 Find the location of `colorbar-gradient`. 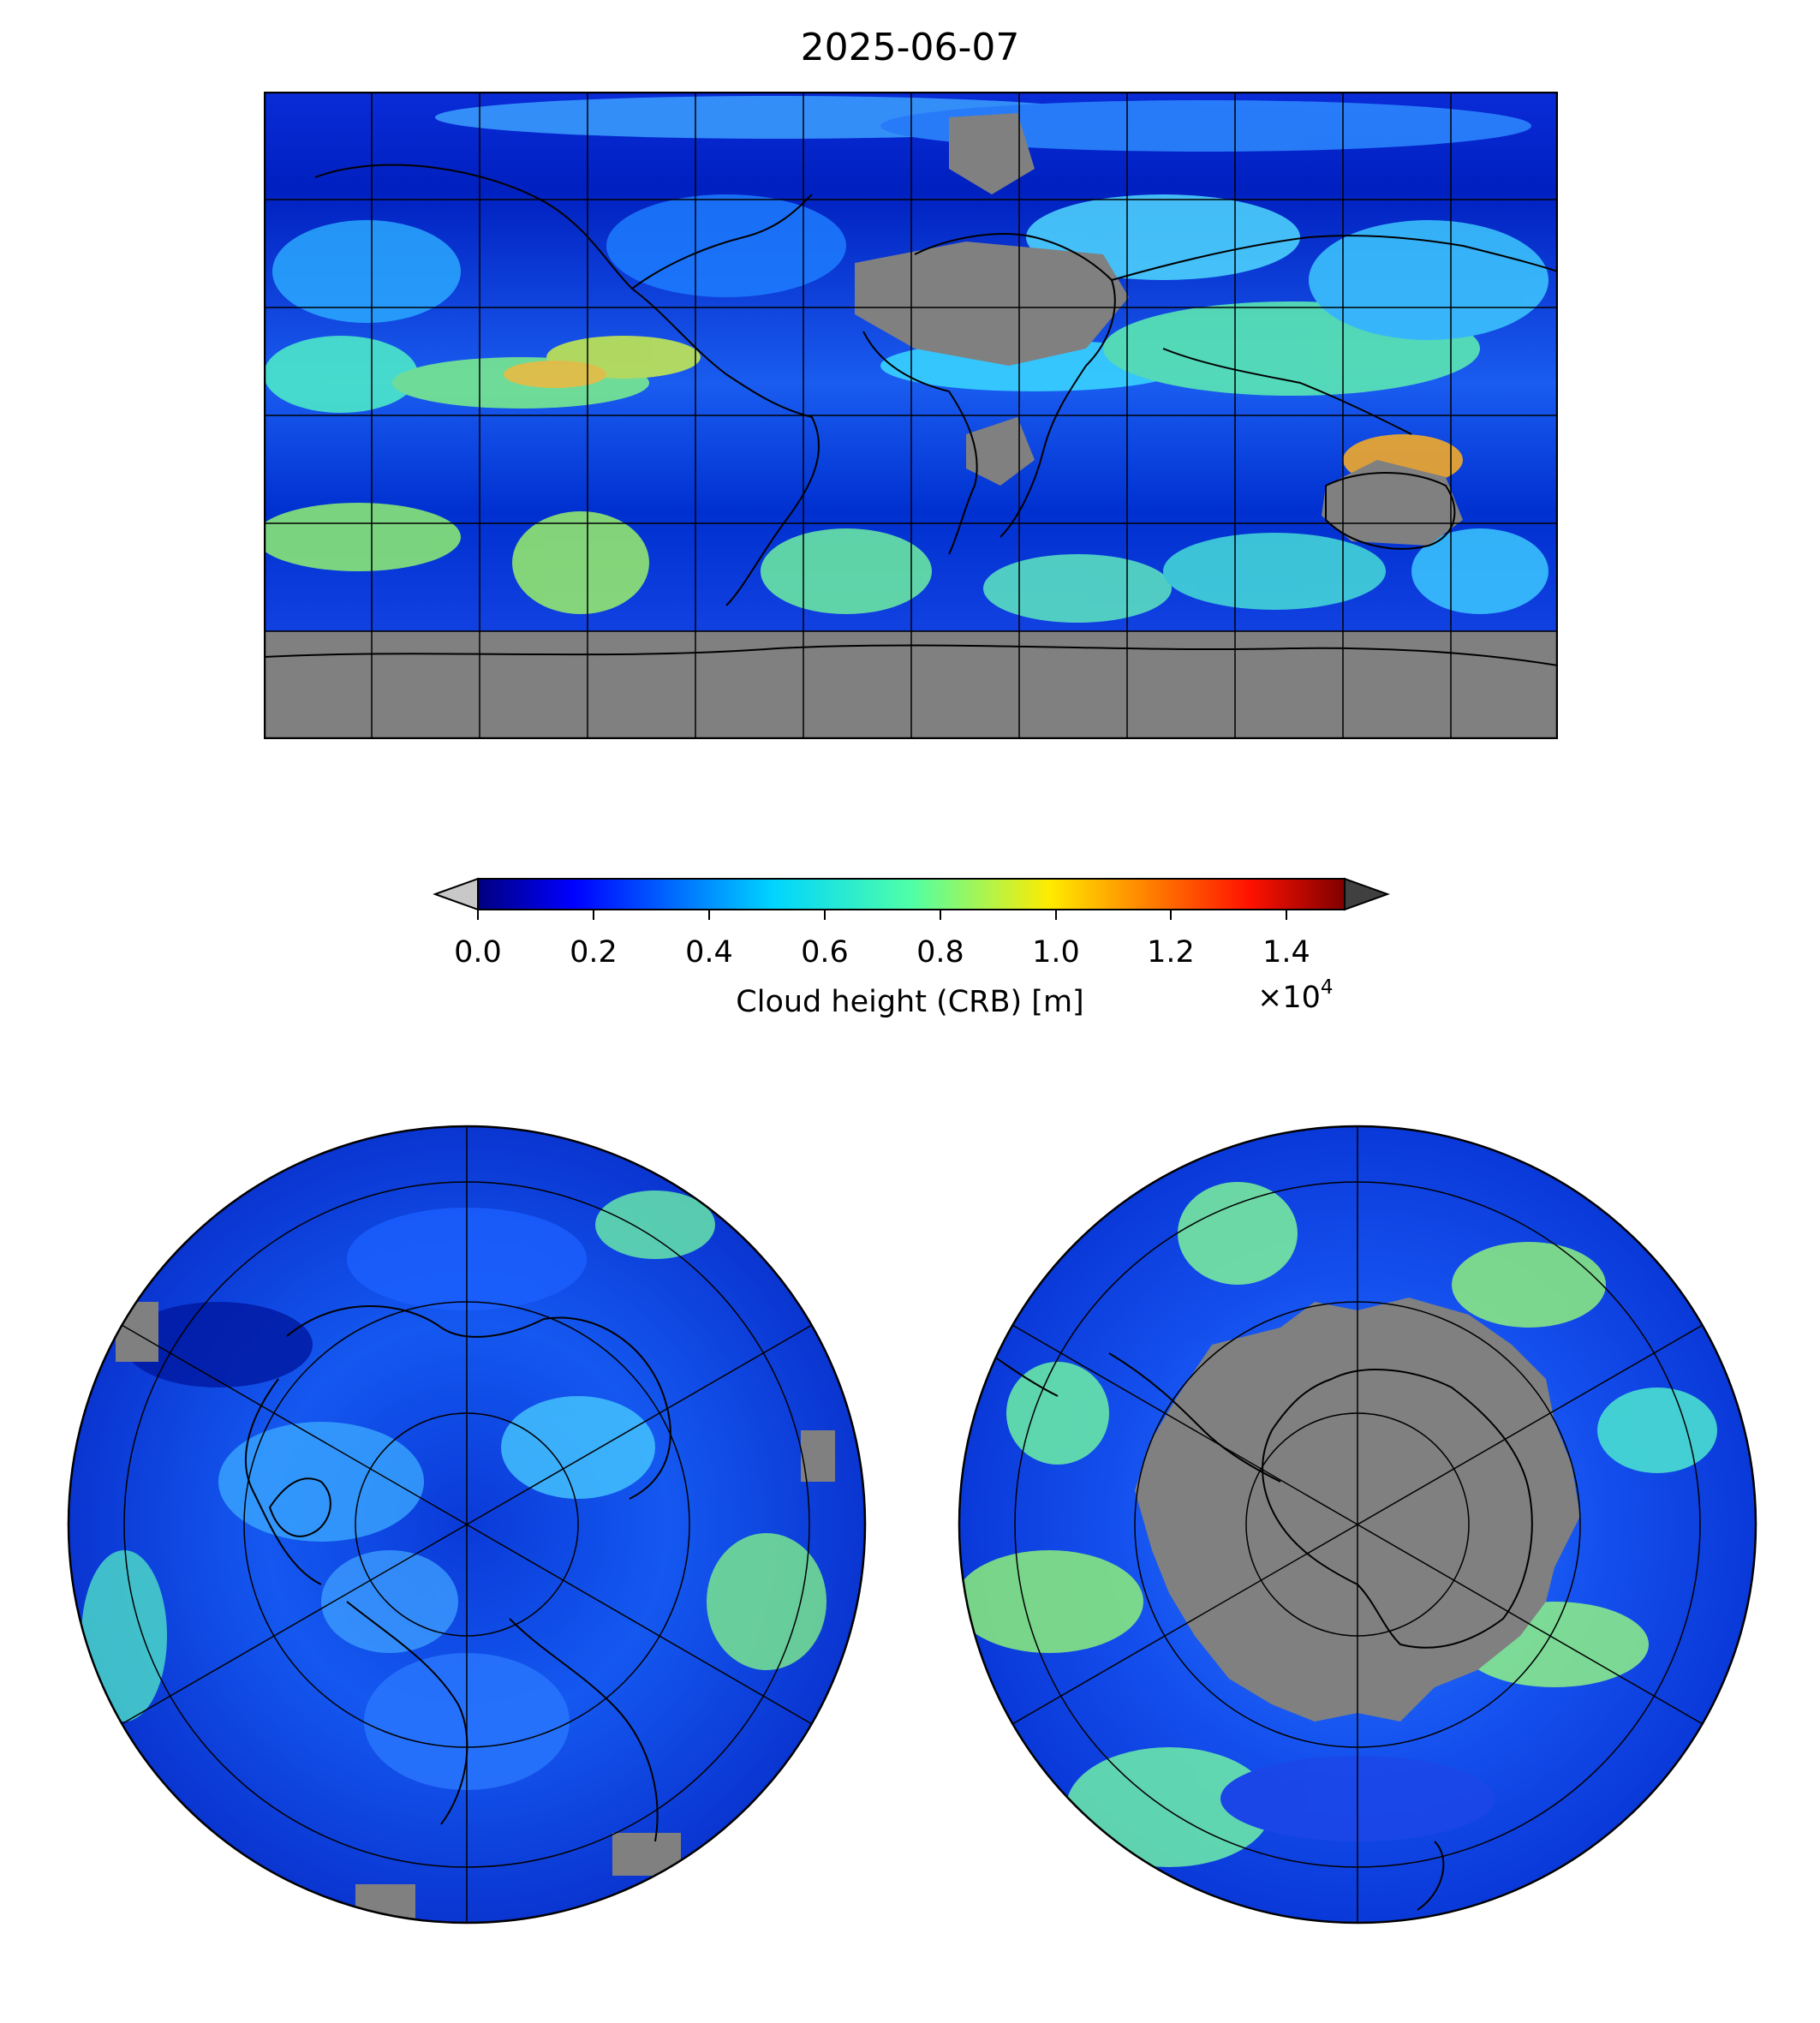

colorbar-gradient is located at coordinates (911, 894).